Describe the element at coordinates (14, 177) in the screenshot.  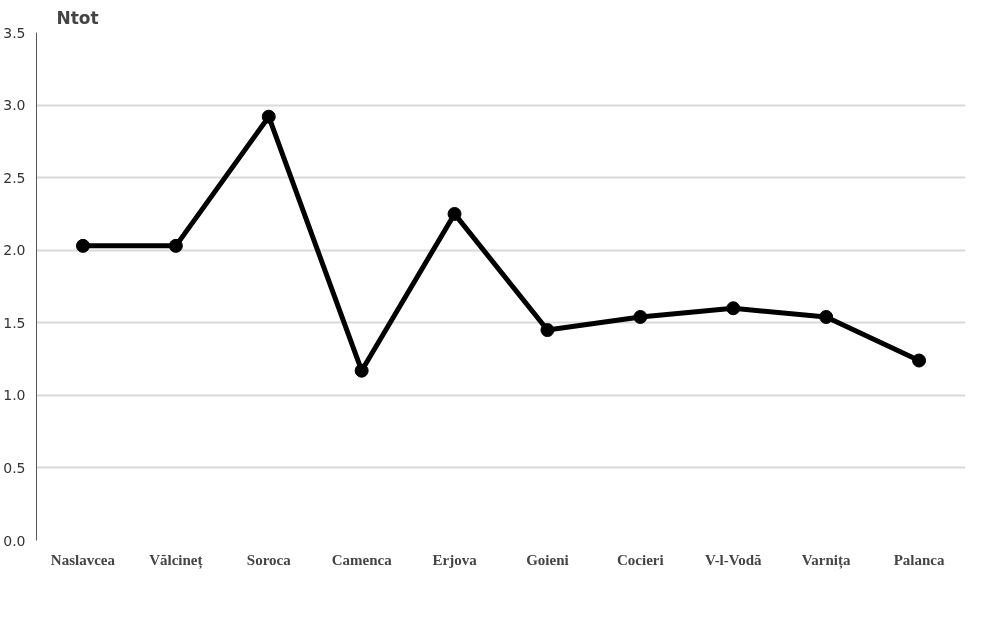
I see `y-tick-label: 2.5` at that location.